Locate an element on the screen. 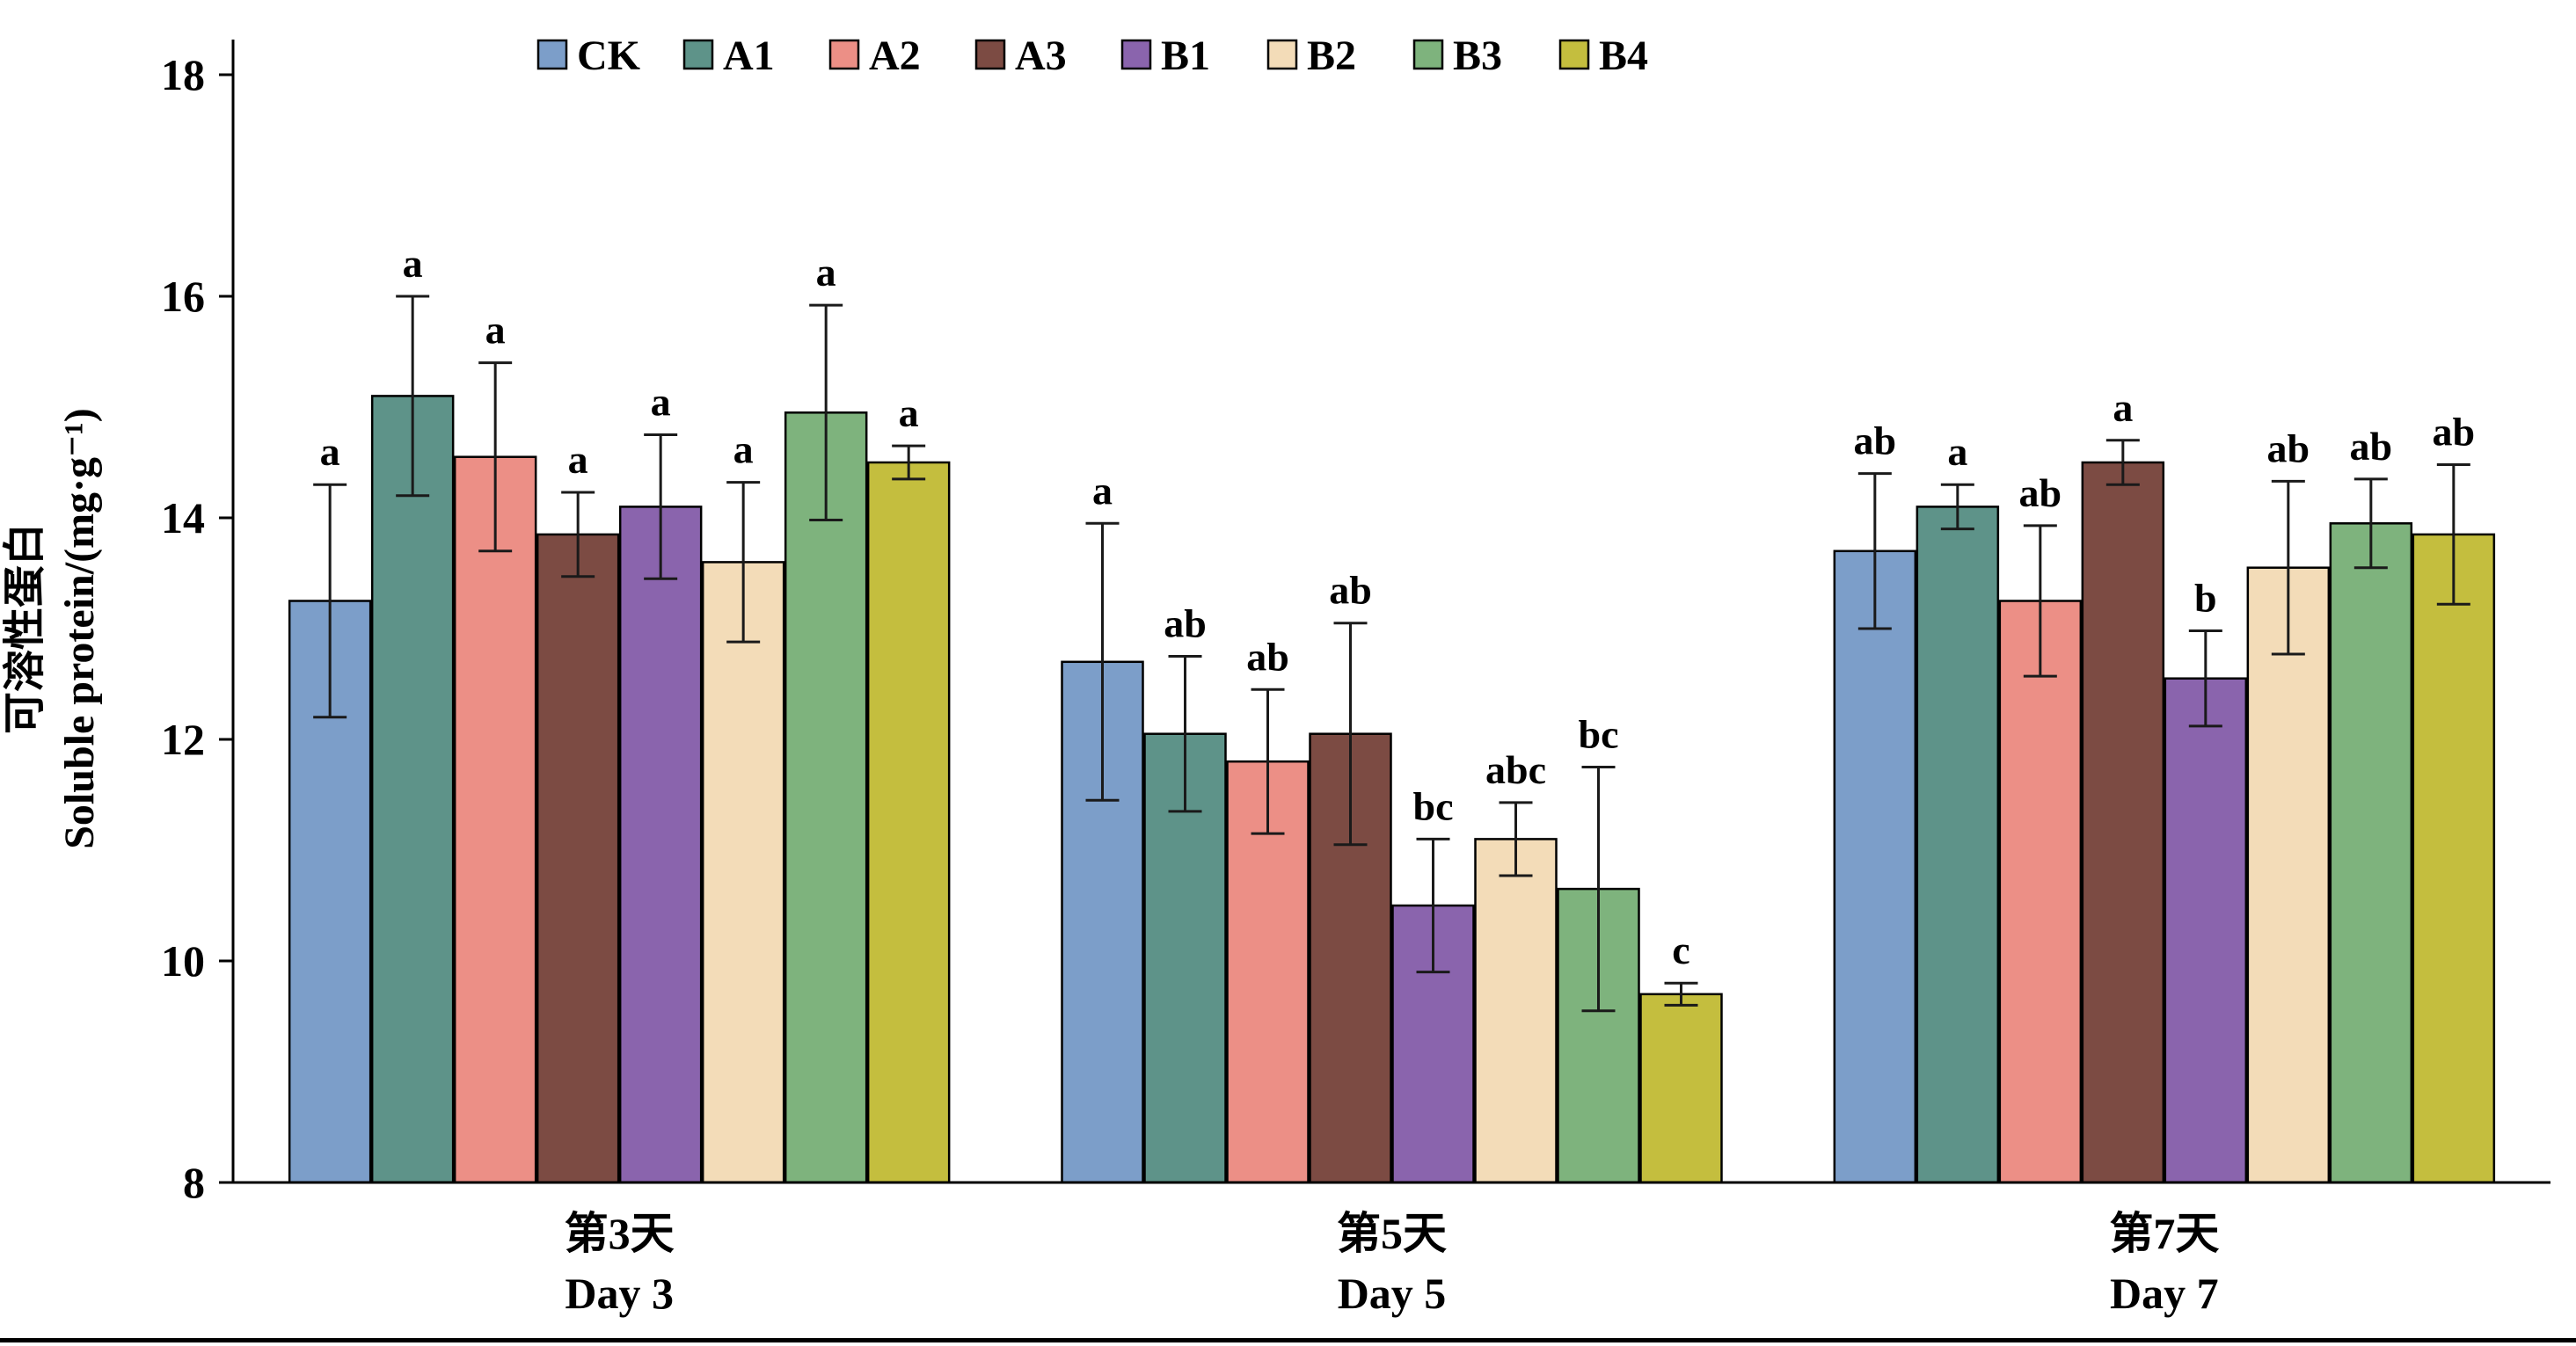 The height and width of the screenshot is (1346, 2576). legend-label-a1: A1 is located at coordinates (749, 56).